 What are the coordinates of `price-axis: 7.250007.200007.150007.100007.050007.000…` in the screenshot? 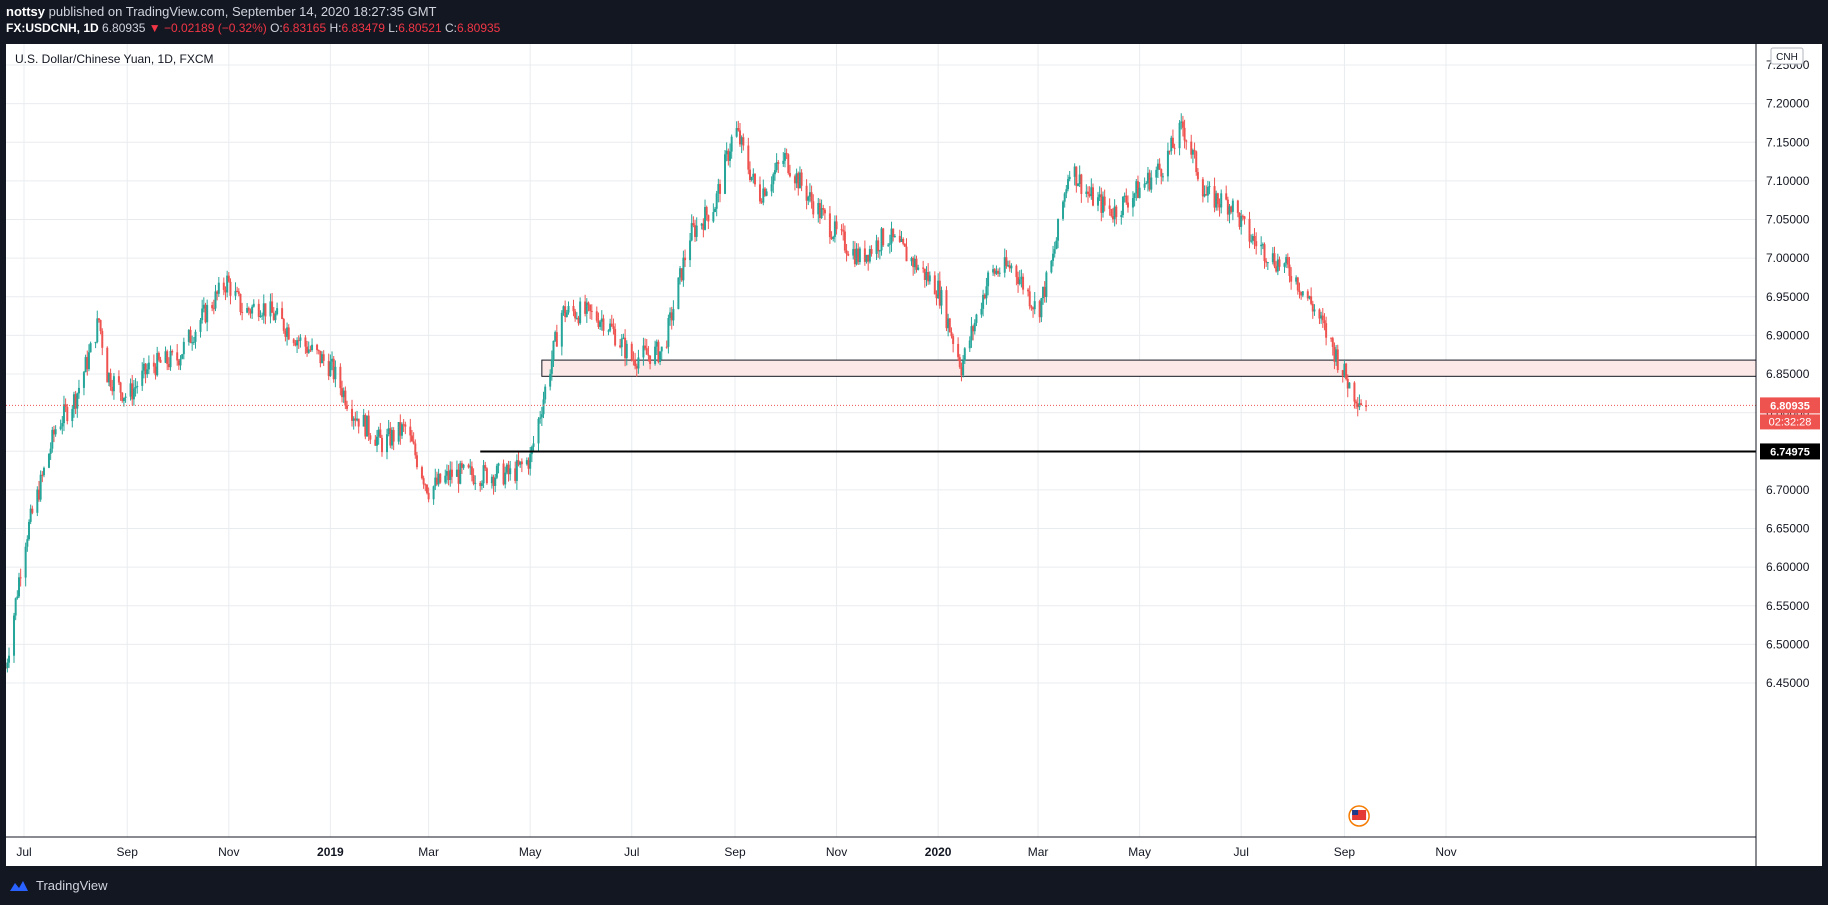 It's located at (1787, 455).